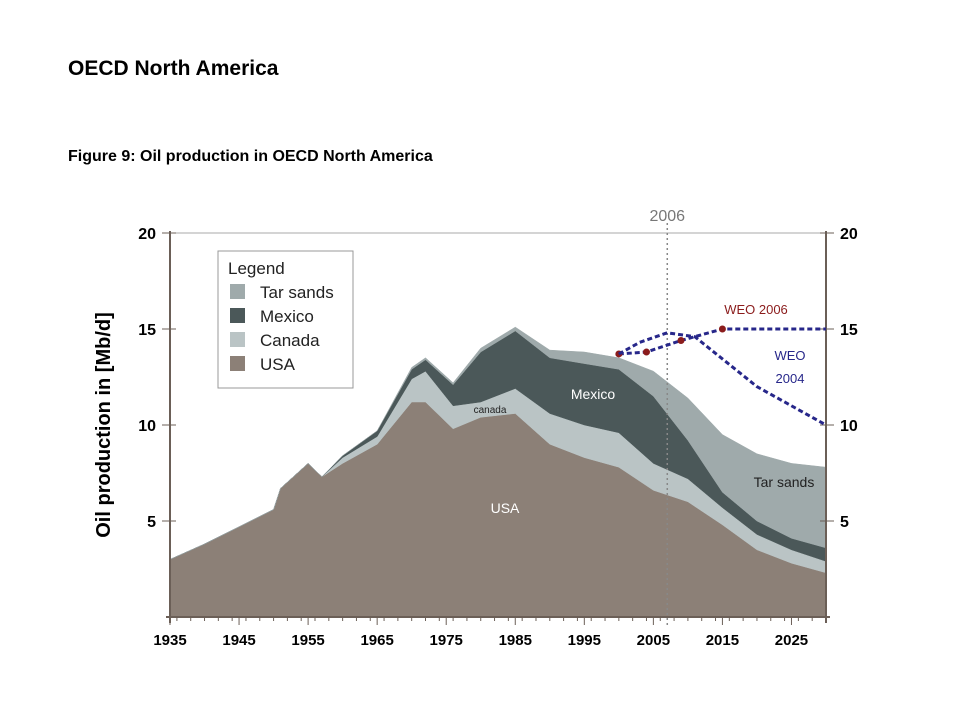 The image size is (960, 720). Describe the element at coordinates (238, 640) in the screenshot. I see `x-tick-label: 1945` at that location.